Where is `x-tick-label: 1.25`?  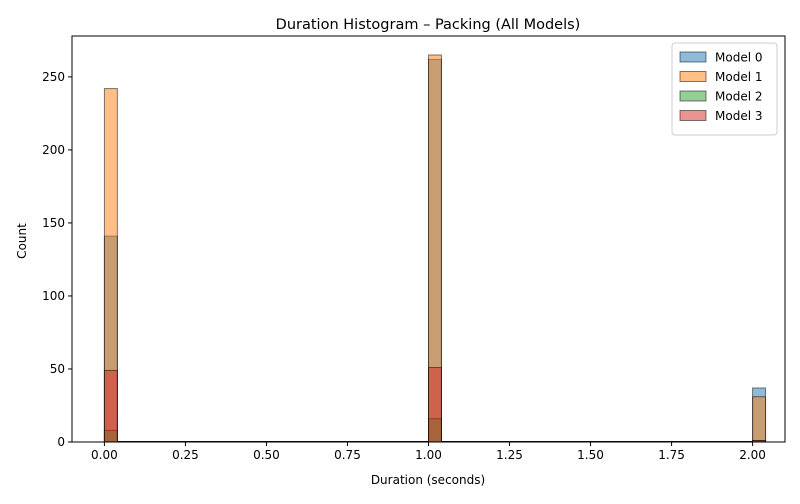
x-tick-label: 1.25 is located at coordinates (509, 455).